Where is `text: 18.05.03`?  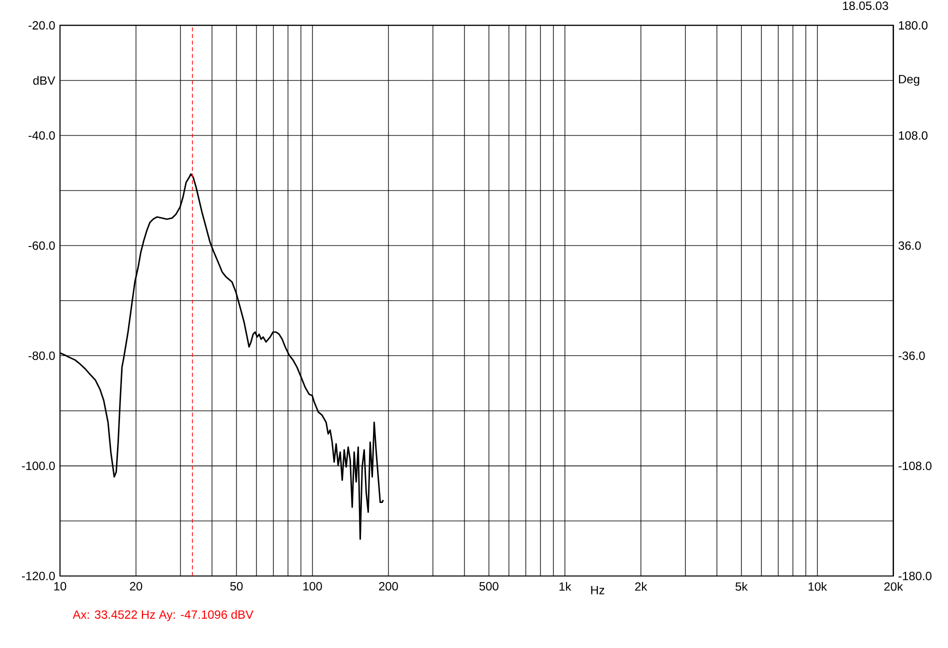
text: 18.05.03 is located at coordinates (865, 5).